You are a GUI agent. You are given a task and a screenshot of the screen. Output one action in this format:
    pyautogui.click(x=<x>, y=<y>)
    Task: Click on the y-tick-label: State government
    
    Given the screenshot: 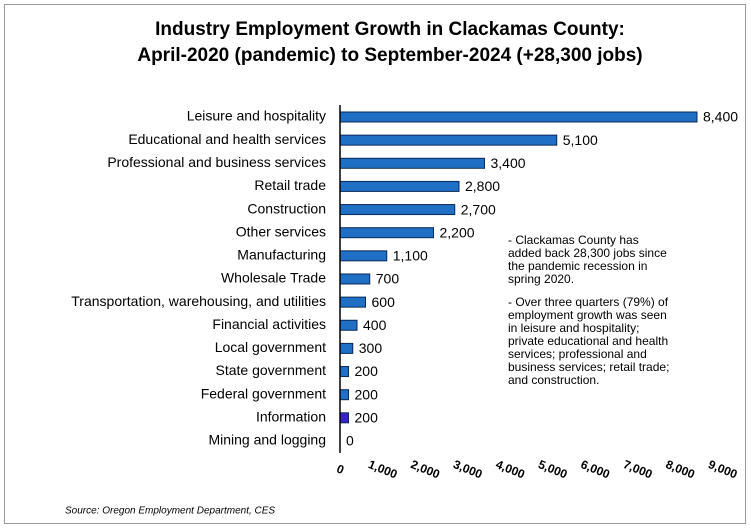 What is the action you would take?
    pyautogui.click(x=270, y=370)
    